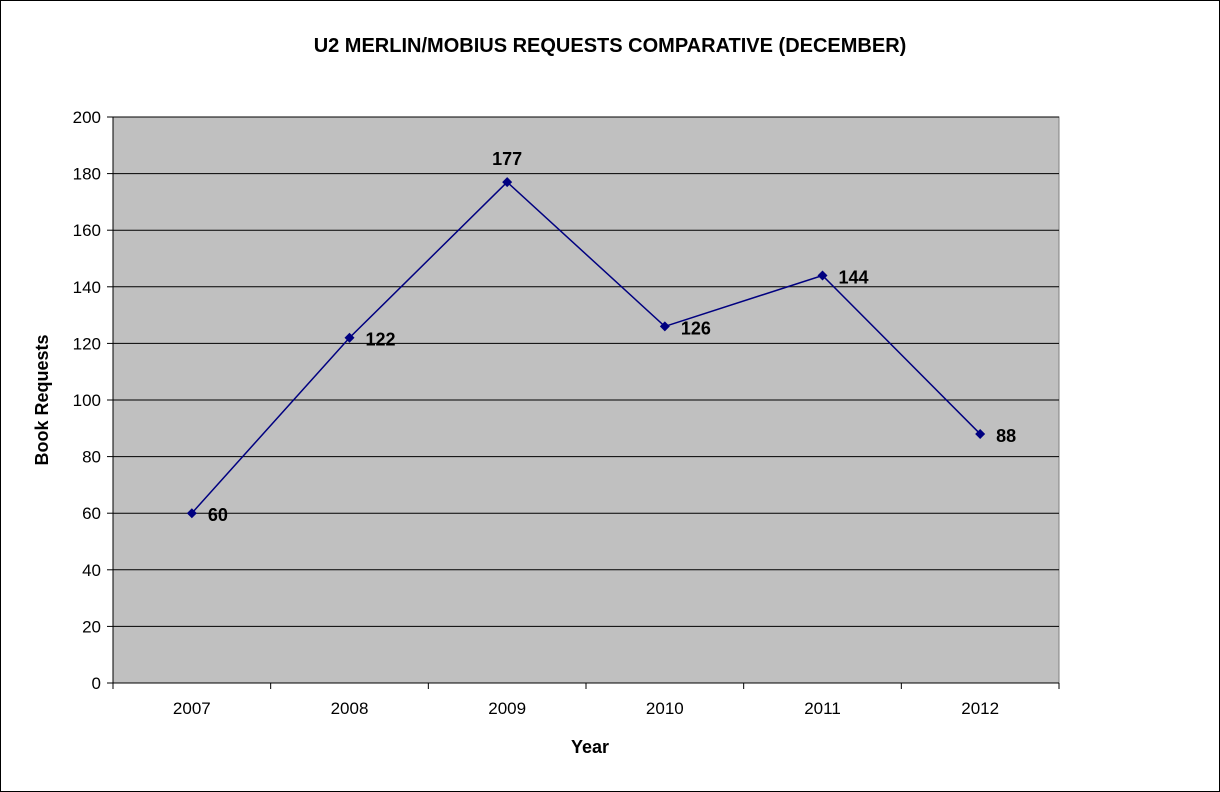  I want to click on y-tick-label: 180, so click(87, 174).